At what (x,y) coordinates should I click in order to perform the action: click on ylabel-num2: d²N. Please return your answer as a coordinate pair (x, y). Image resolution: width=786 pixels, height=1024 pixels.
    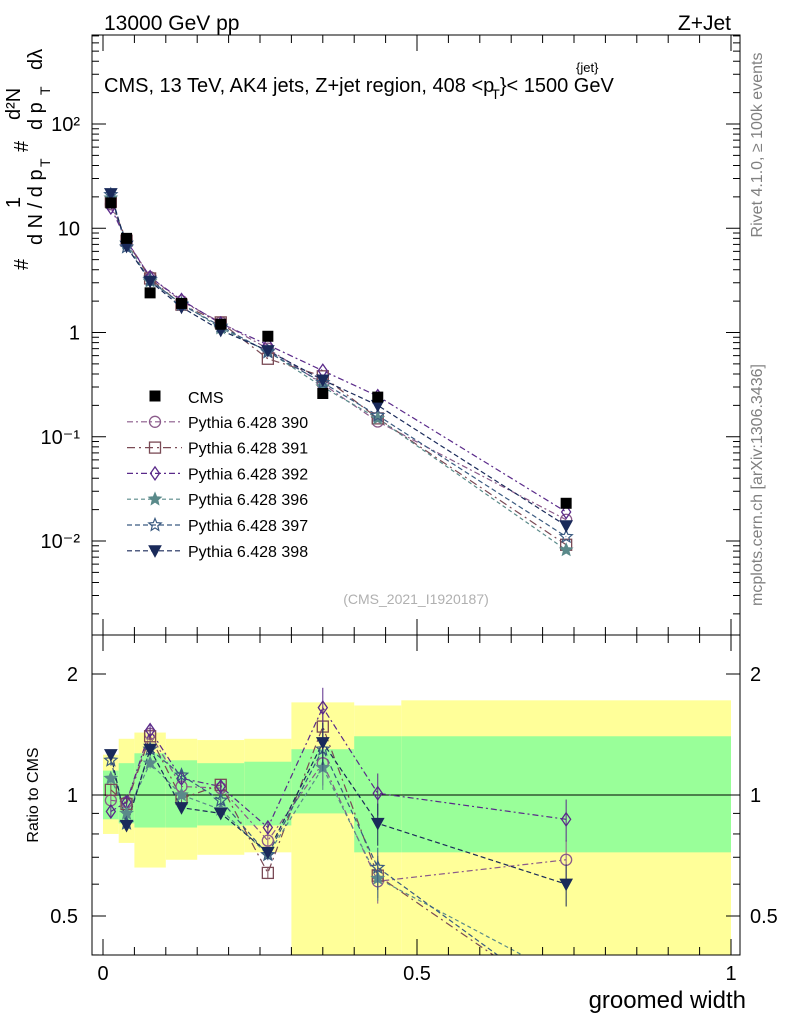
    Looking at the image, I should click on (14, 104).